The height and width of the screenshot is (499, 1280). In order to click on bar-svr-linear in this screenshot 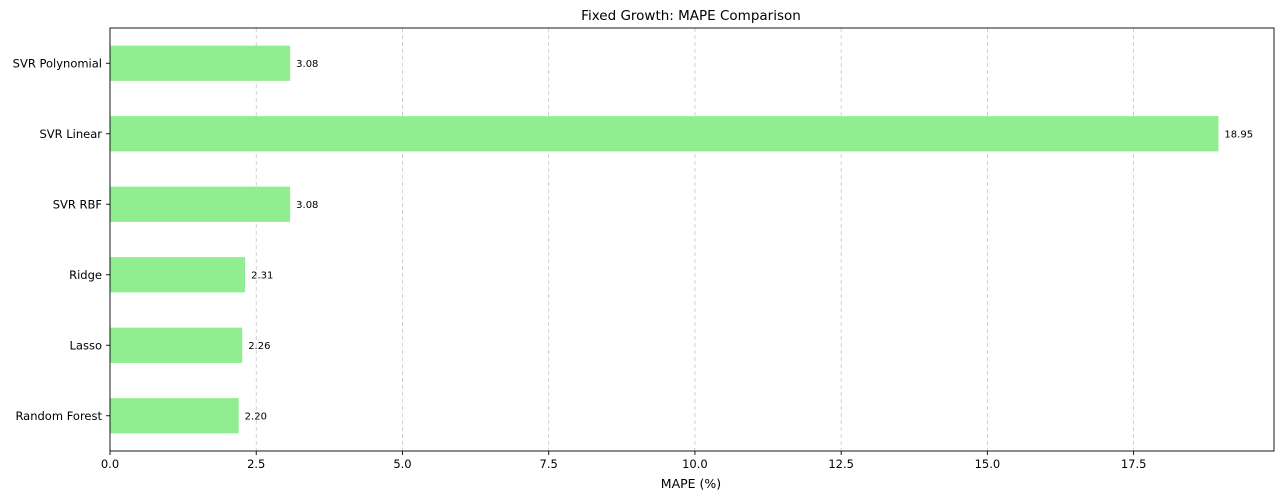, I will do `click(664, 134)`.